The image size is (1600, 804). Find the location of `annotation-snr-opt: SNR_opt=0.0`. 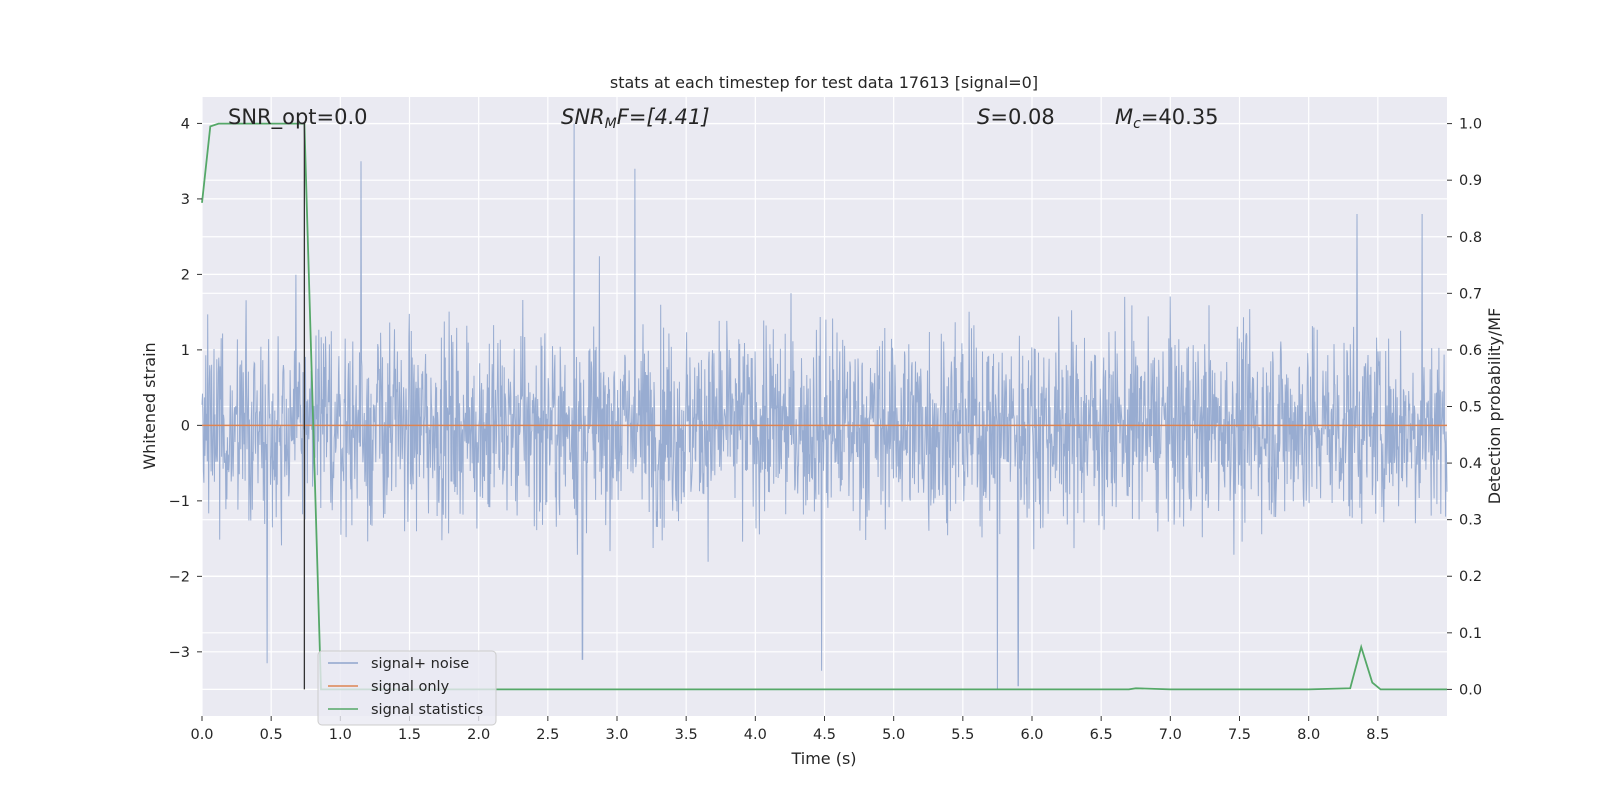

annotation-snr-opt: SNR_opt=0.0 is located at coordinates (298, 117).